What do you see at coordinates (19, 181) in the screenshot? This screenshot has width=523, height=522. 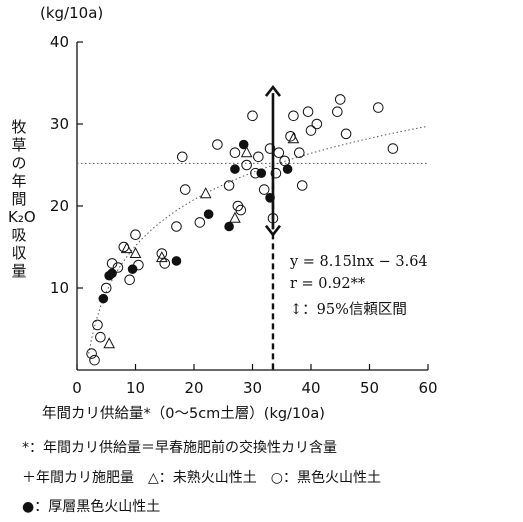 I see `y-label-char: 年` at bounding box center [19, 181].